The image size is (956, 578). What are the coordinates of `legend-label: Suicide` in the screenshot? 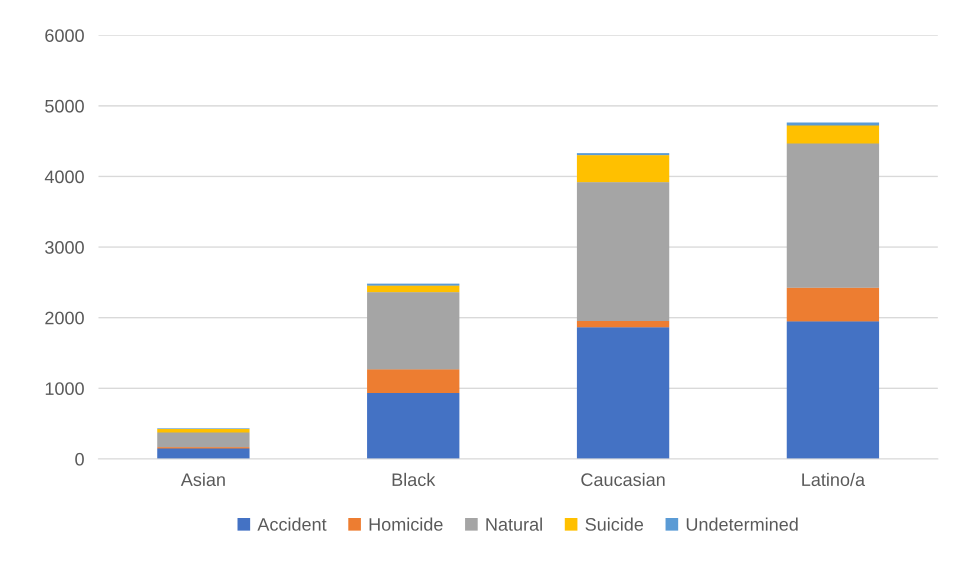 It's located at (614, 524).